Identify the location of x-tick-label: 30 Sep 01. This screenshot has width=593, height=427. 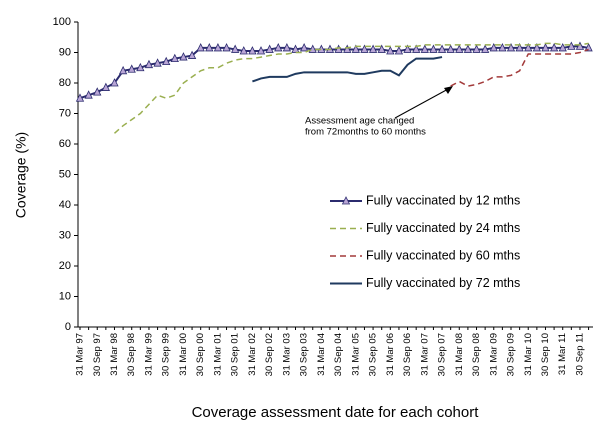
(235, 354).